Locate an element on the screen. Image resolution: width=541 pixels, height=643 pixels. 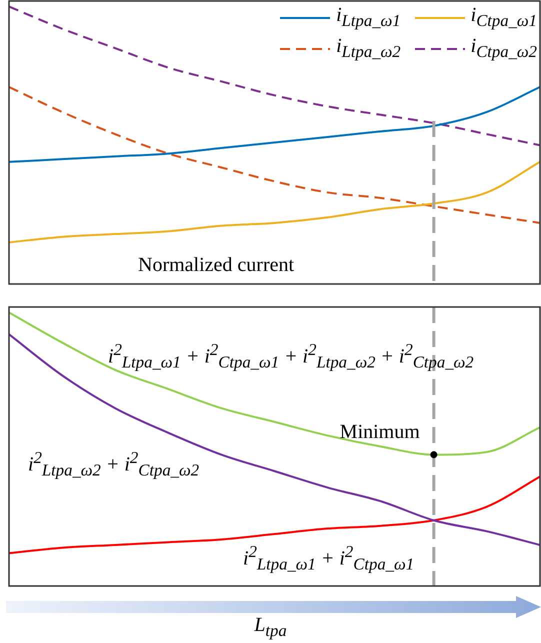
legend-label: i$_{Ltpa_ω1}$ is located at coordinates (368, 17).